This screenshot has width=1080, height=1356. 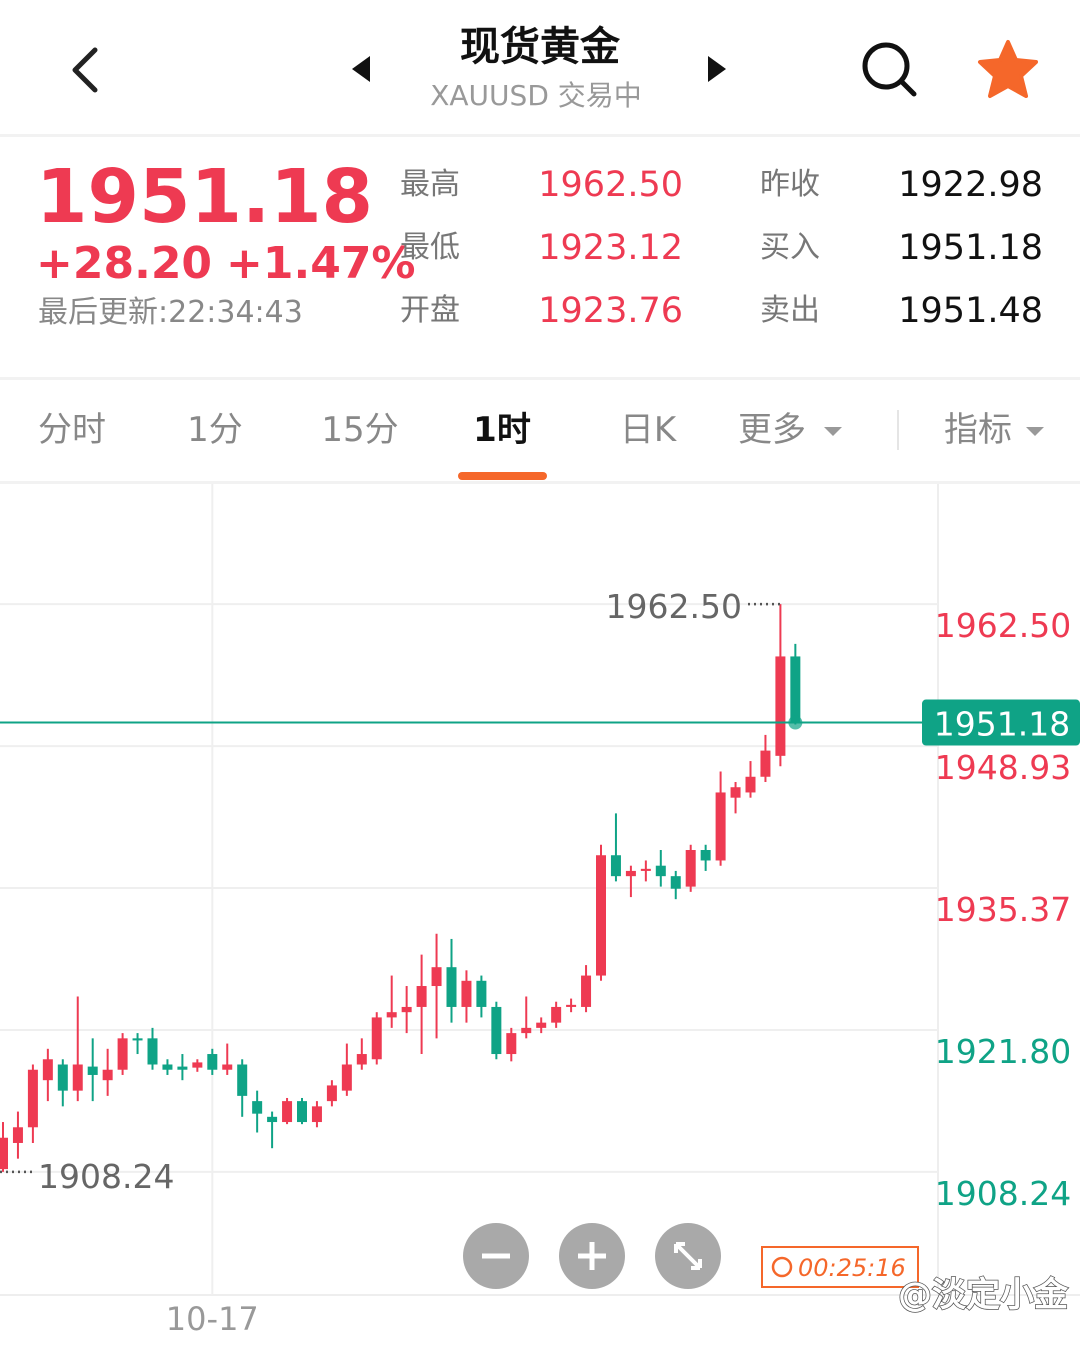 What do you see at coordinates (970, 248) in the screenshot?
I see `stat-value: 1951.18` at bounding box center [970, 248].